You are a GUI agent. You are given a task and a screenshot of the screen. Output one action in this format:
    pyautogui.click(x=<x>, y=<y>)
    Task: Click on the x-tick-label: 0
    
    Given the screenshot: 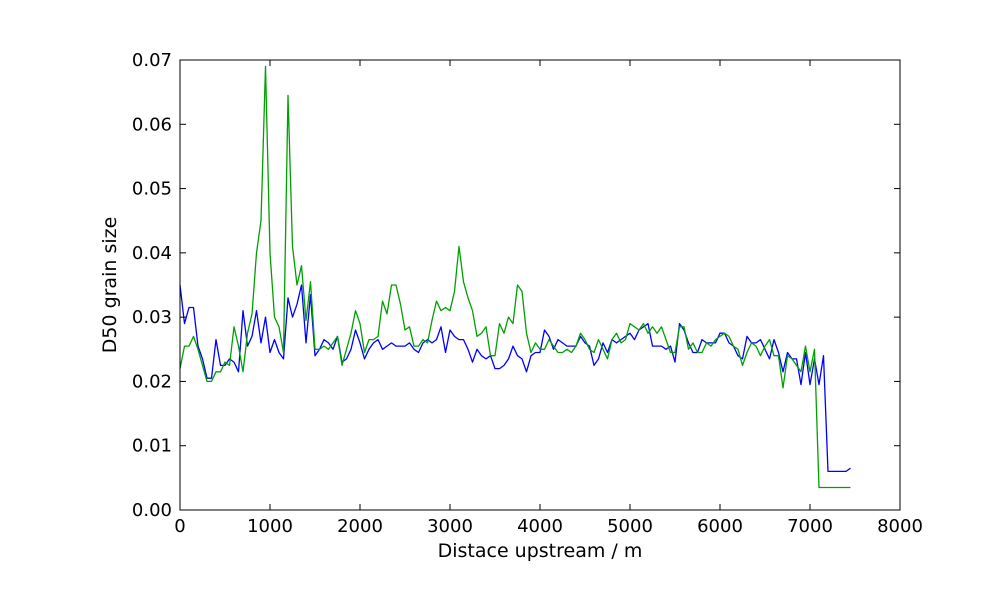 What is the action you would take?
    pyautogui.click(x=179, y=526)
    